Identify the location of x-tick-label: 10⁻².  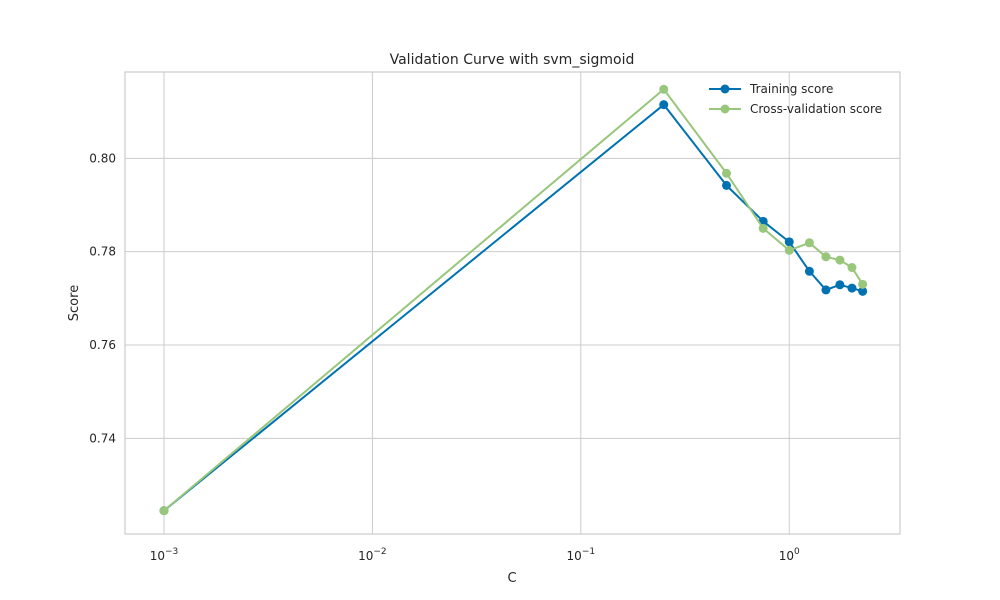
(372, 555).